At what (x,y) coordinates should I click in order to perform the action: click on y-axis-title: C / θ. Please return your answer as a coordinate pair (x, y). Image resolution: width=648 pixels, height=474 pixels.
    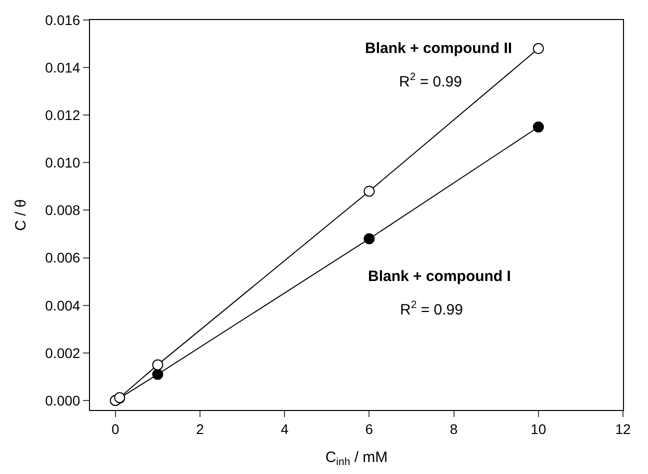
    Looking at the image, I should click on (21, 215).